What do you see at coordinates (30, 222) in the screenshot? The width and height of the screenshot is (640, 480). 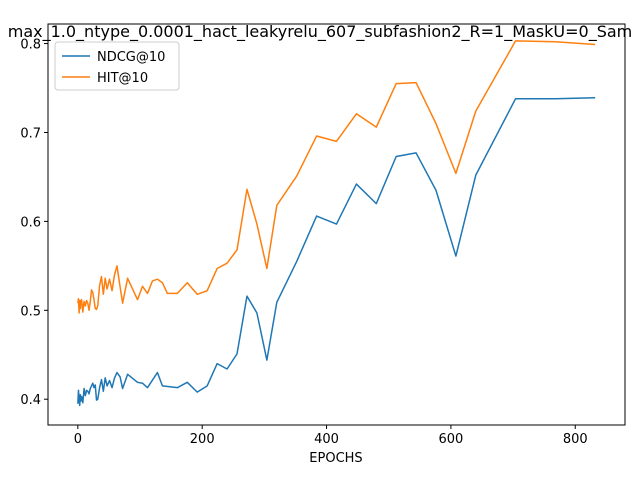 I see `y-tick-label: 0.6` at bounding box center [30, 222].